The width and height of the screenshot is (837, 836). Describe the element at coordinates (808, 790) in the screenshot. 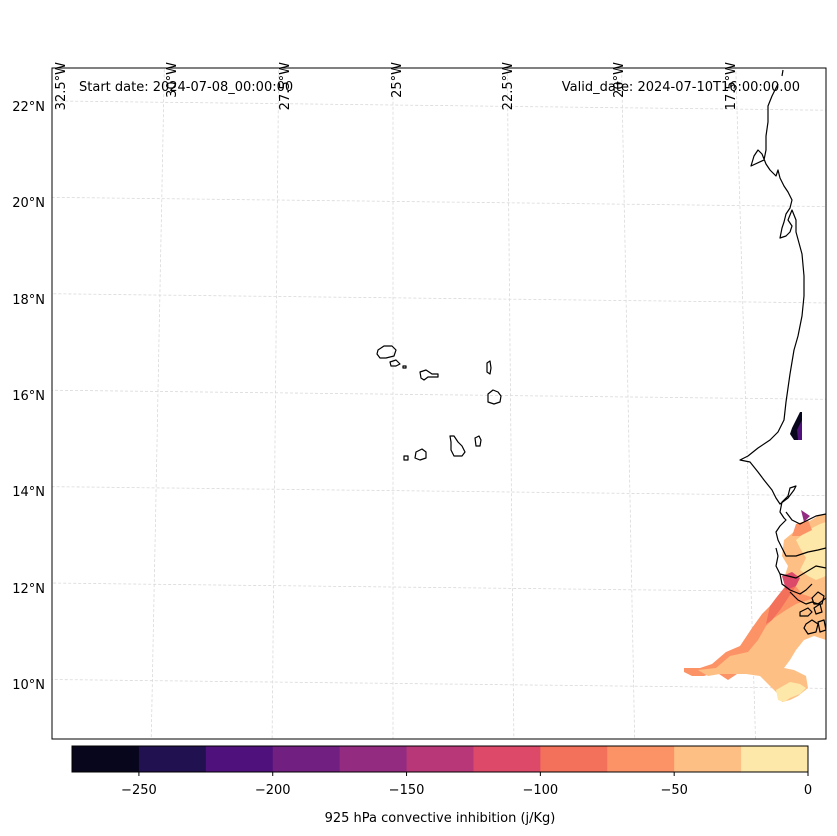

I see `colorbar-tick-label: 0` at that location.